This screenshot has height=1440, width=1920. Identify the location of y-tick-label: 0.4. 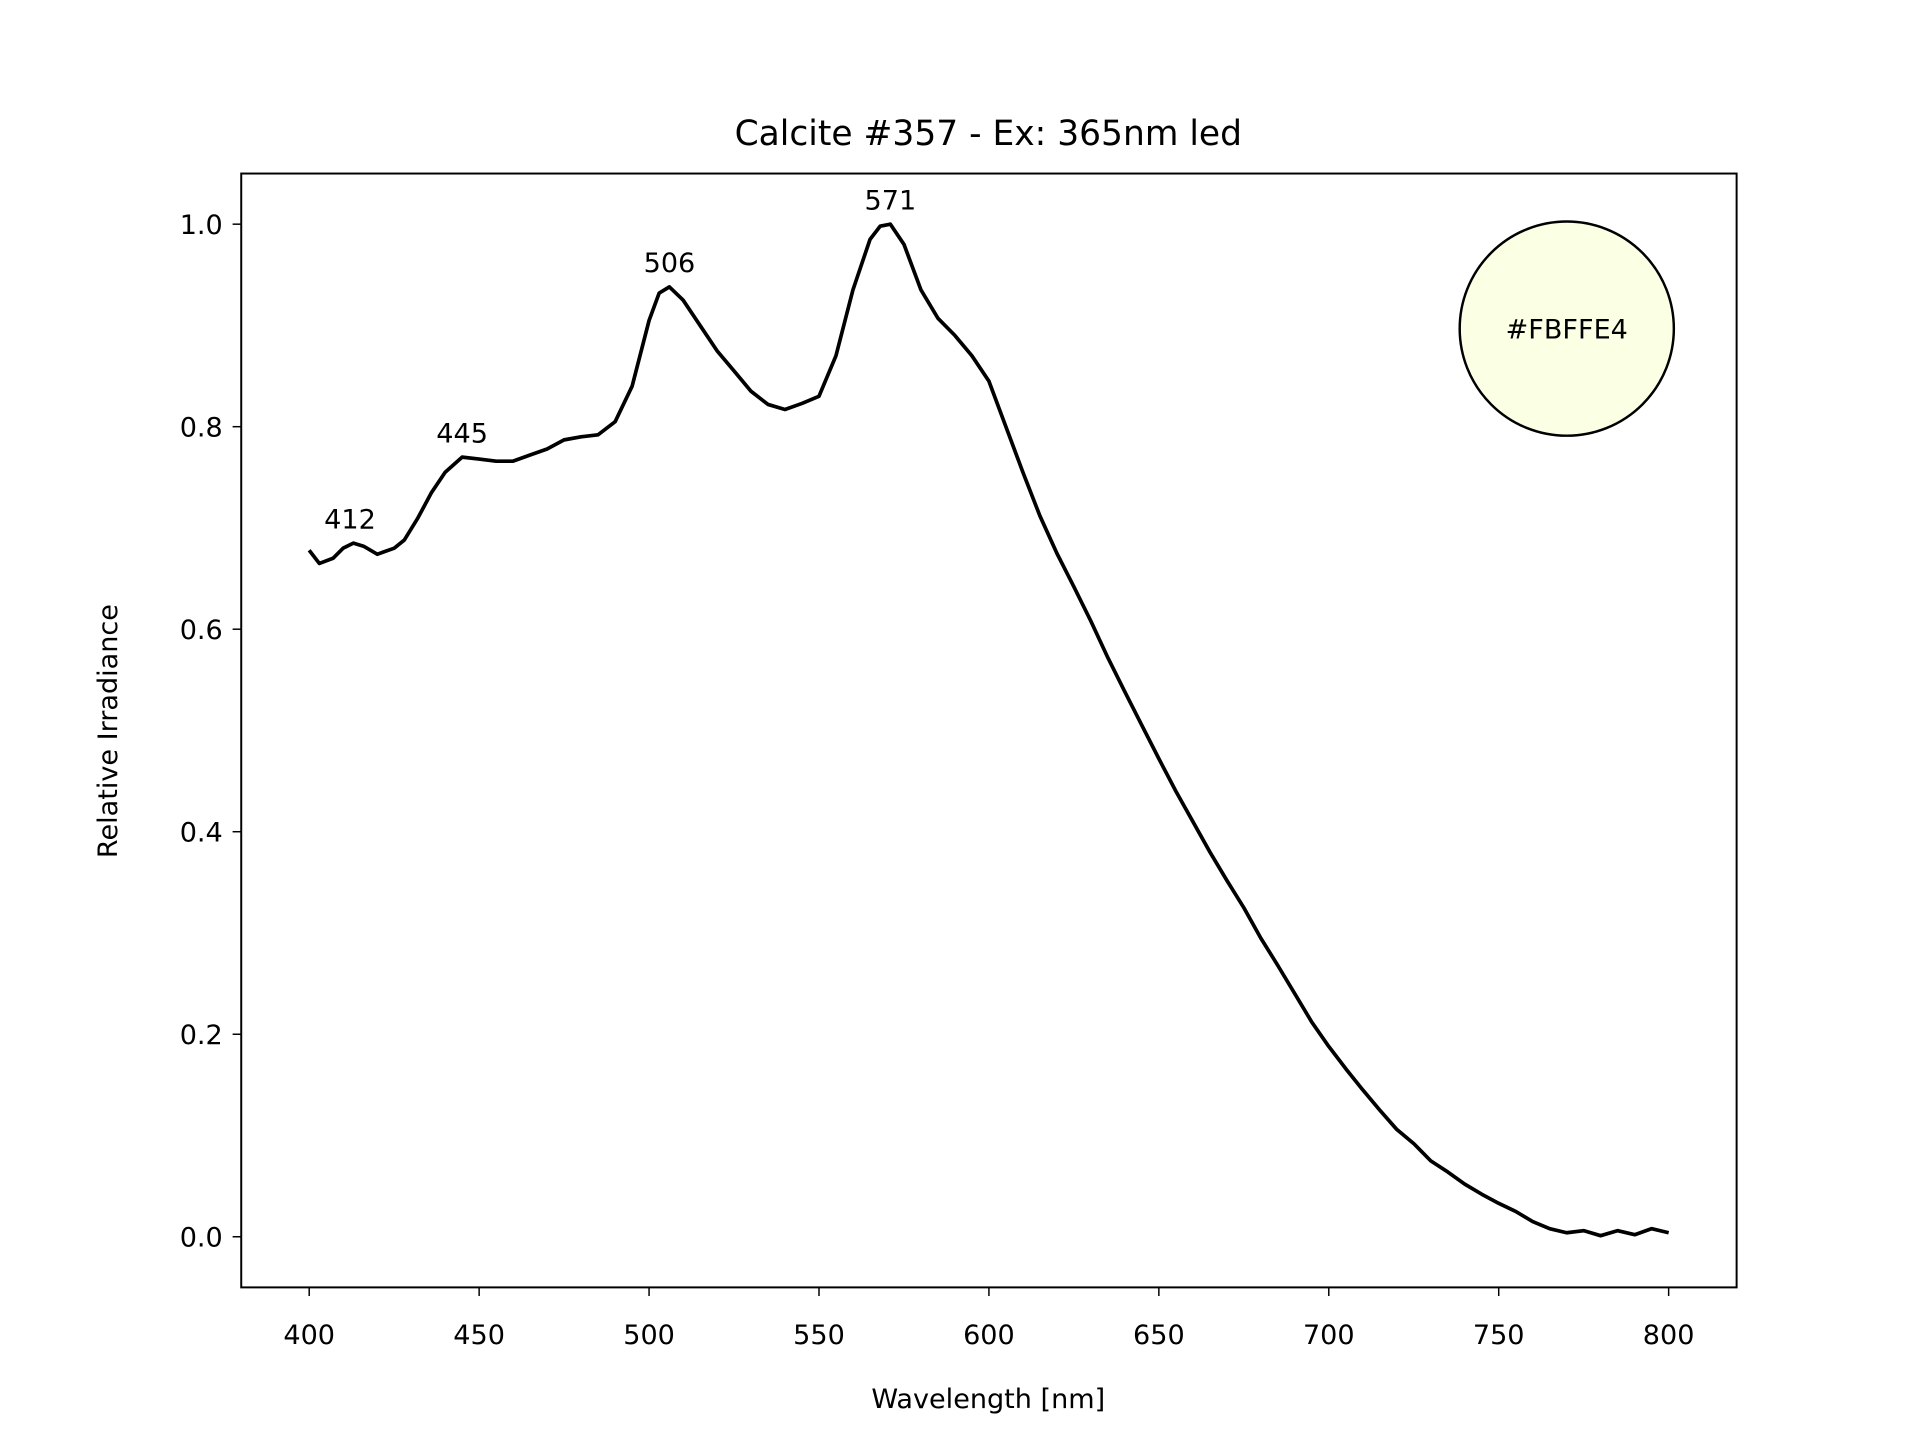
(201, 833).